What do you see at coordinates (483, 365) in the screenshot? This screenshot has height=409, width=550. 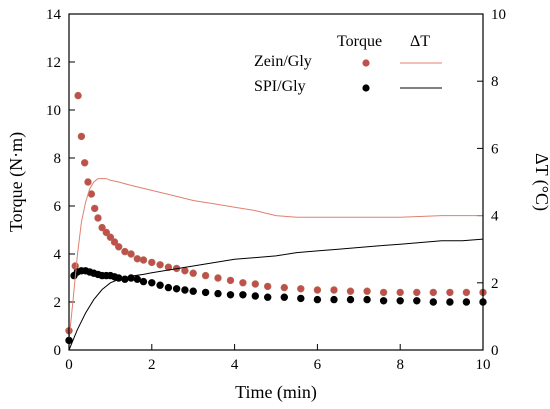 I see `x-tick-label: 10` at bounding box center [483, 365].